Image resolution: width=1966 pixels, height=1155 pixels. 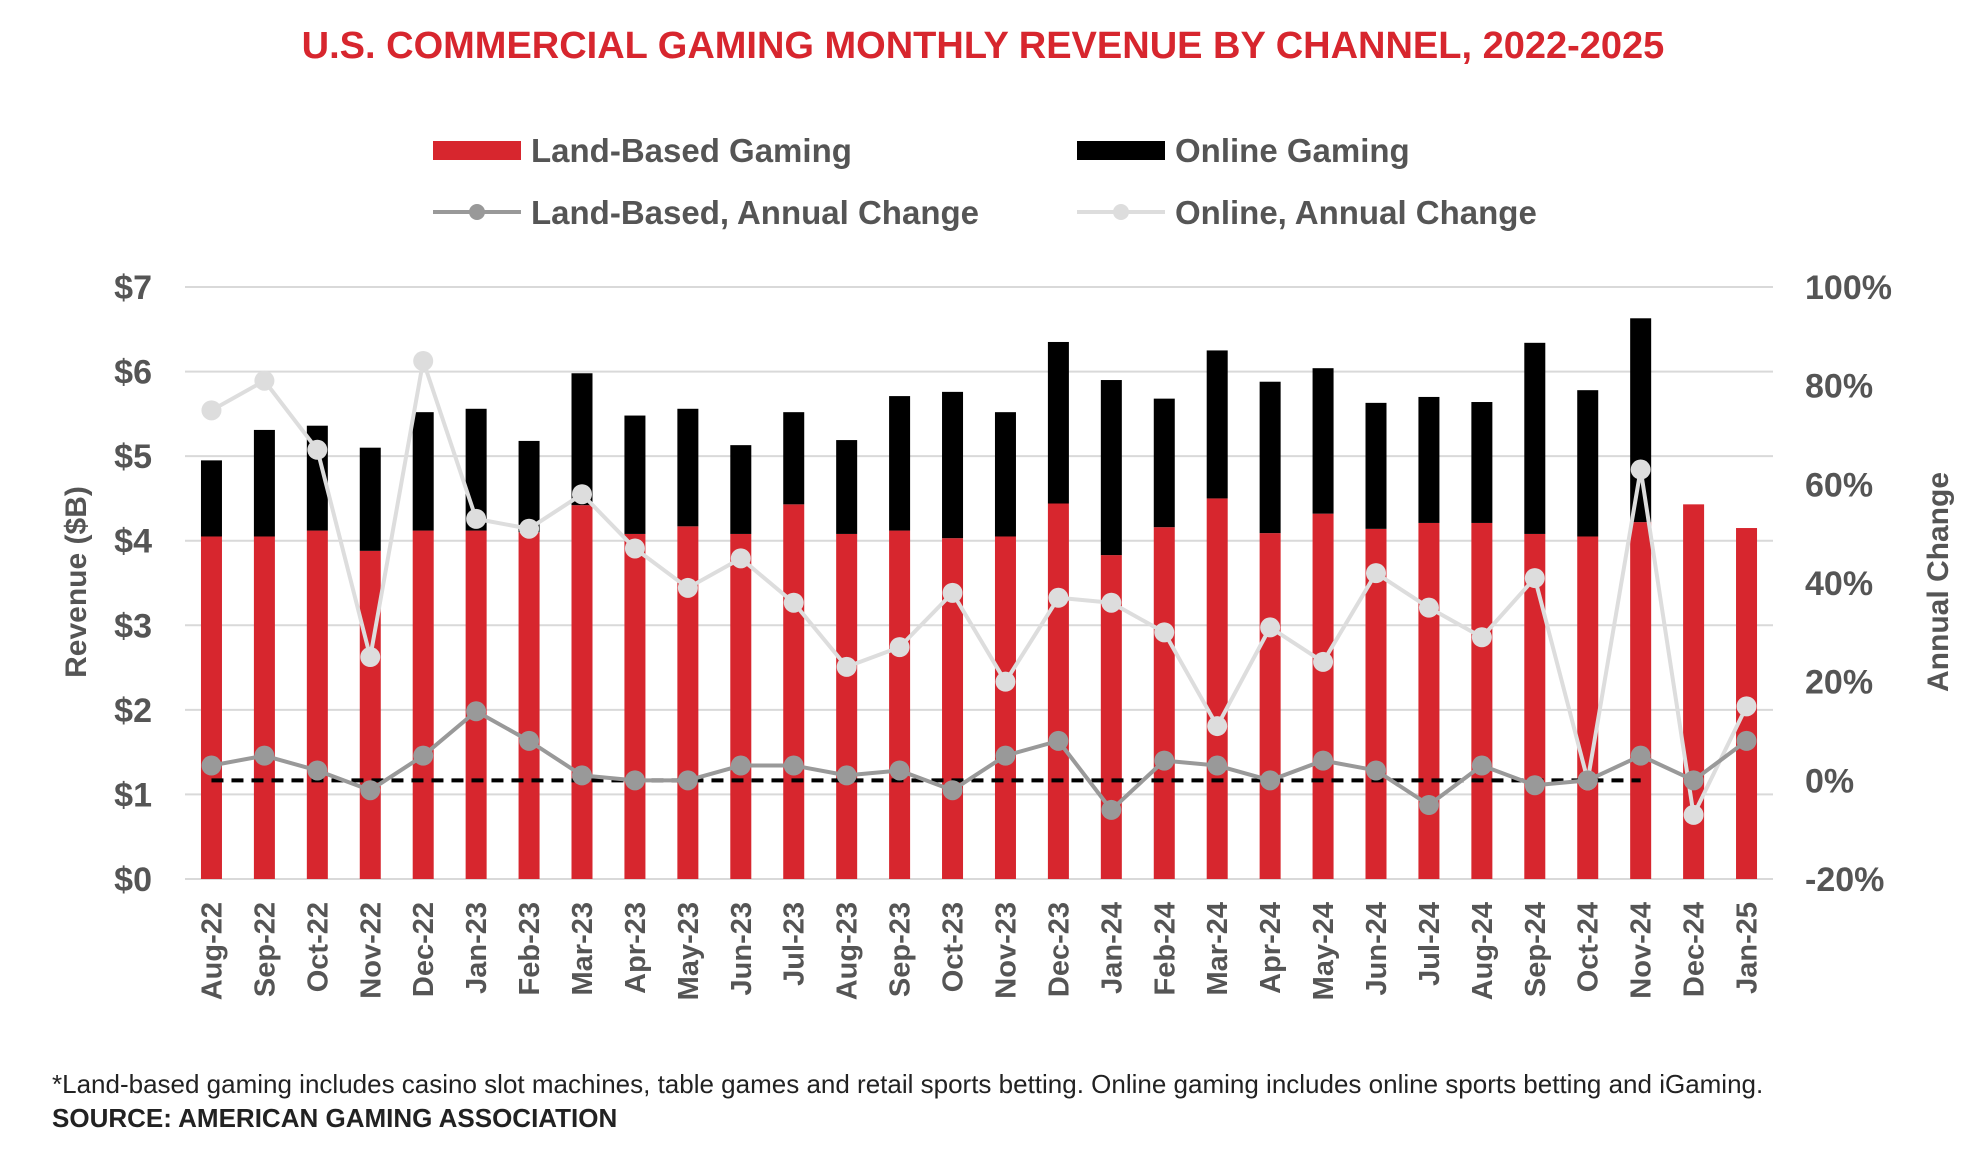 What do you see at coordinates (901, 949) in the screenshot?
I see `x-tick-label: Sep-23` at bounding box center [901, 949].